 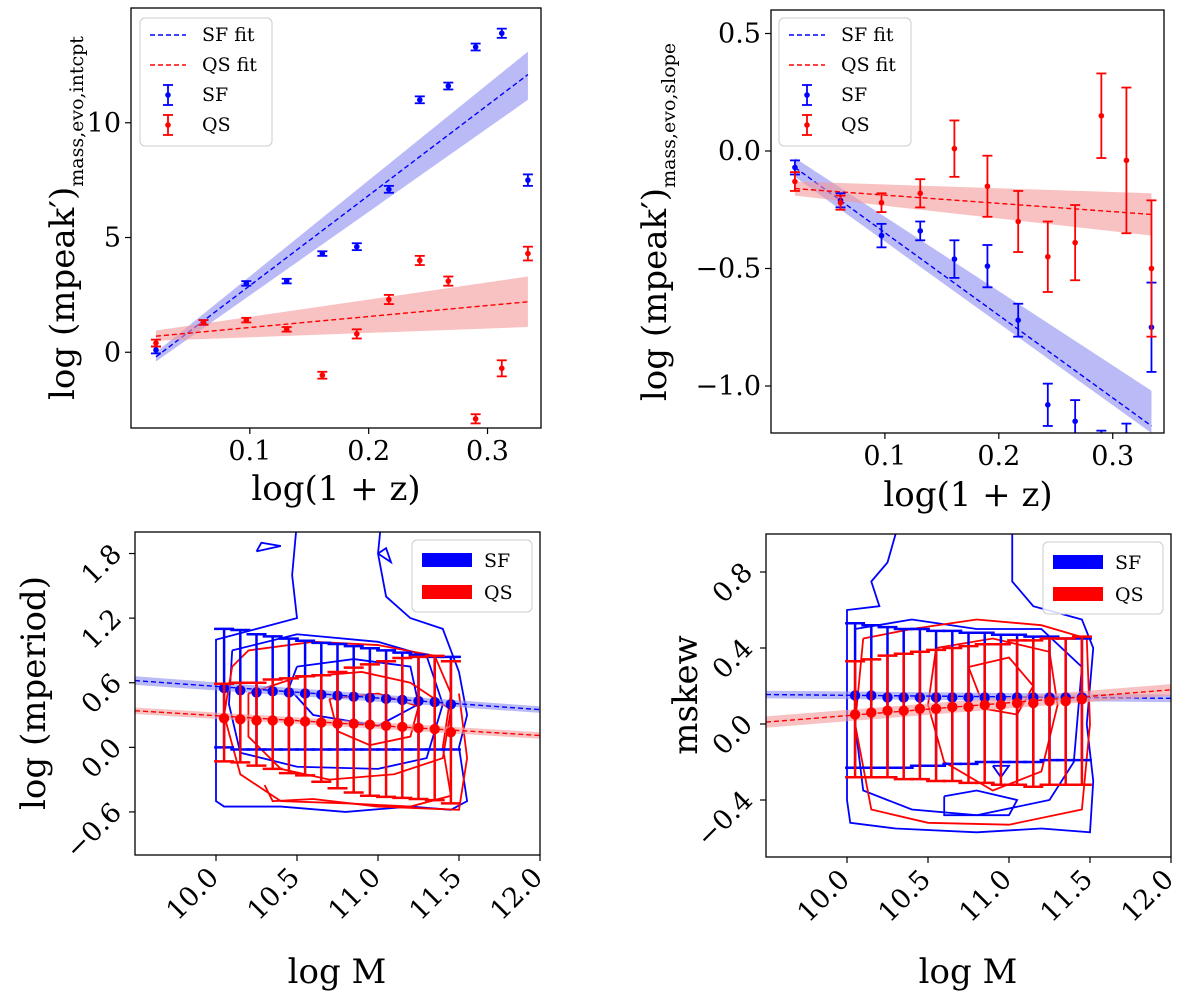 What do you see at coordinates (274, 894) in the screenshot?
I see `x-tick-label: 10.5` at bounding box center [274, 894].